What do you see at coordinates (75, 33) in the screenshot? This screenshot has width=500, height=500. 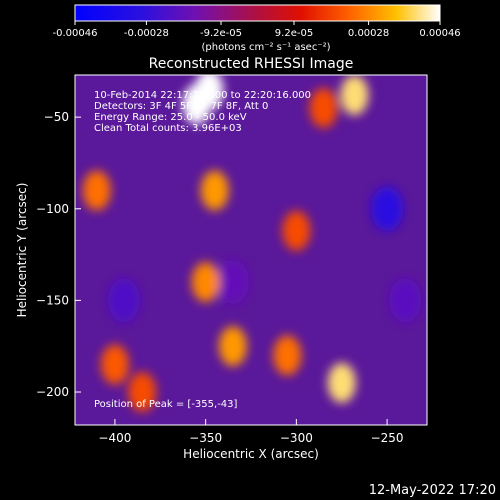 I see `colorbar-tick-label: -0.00046` at bounding box center [75, 33].